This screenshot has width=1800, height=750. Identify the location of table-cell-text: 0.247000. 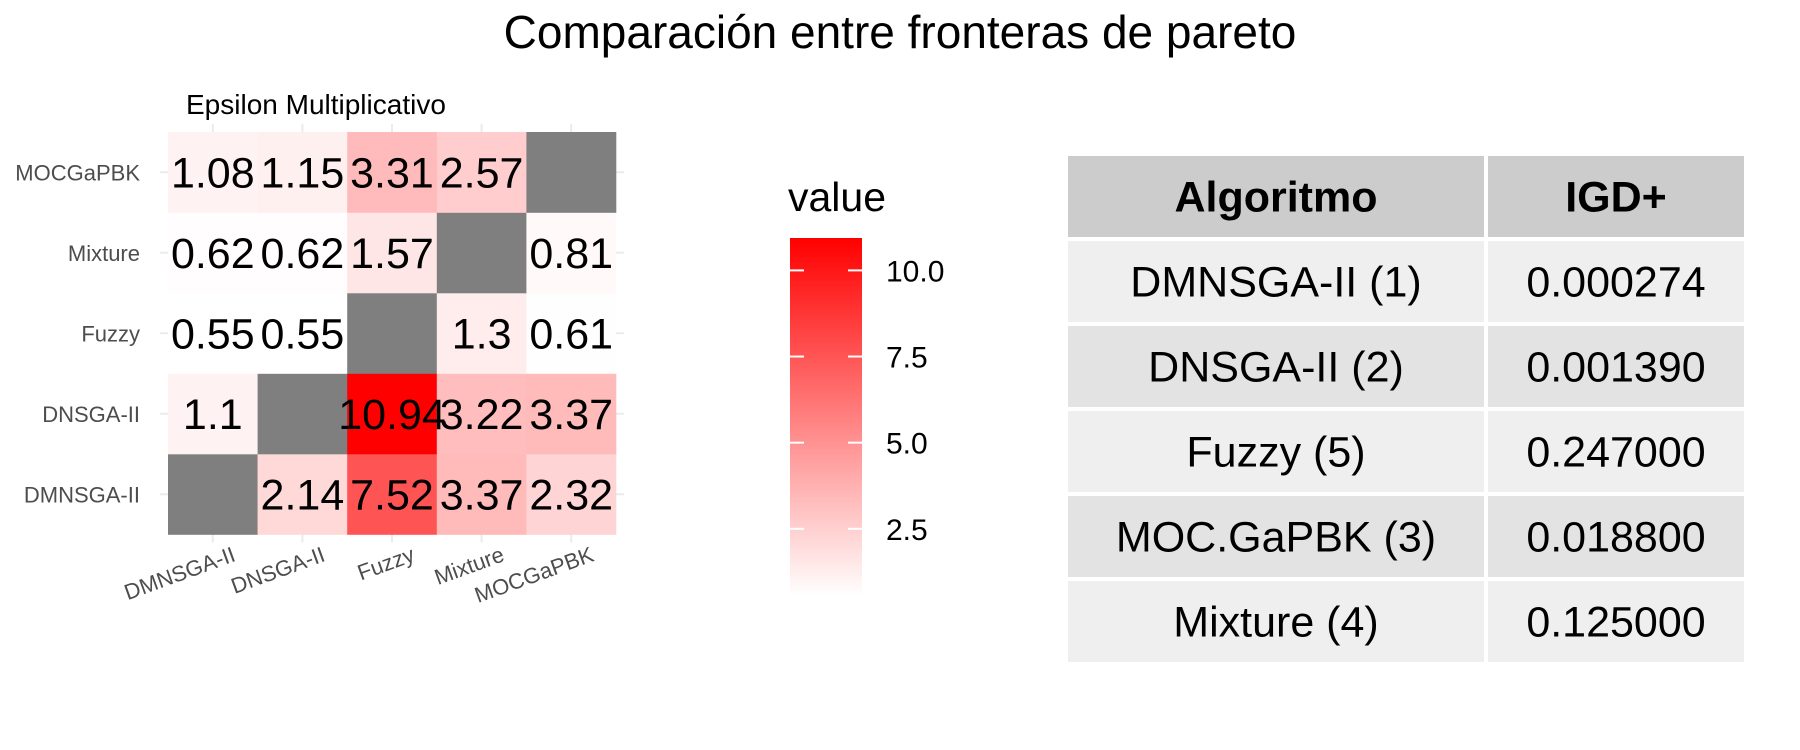
(1615, 453).